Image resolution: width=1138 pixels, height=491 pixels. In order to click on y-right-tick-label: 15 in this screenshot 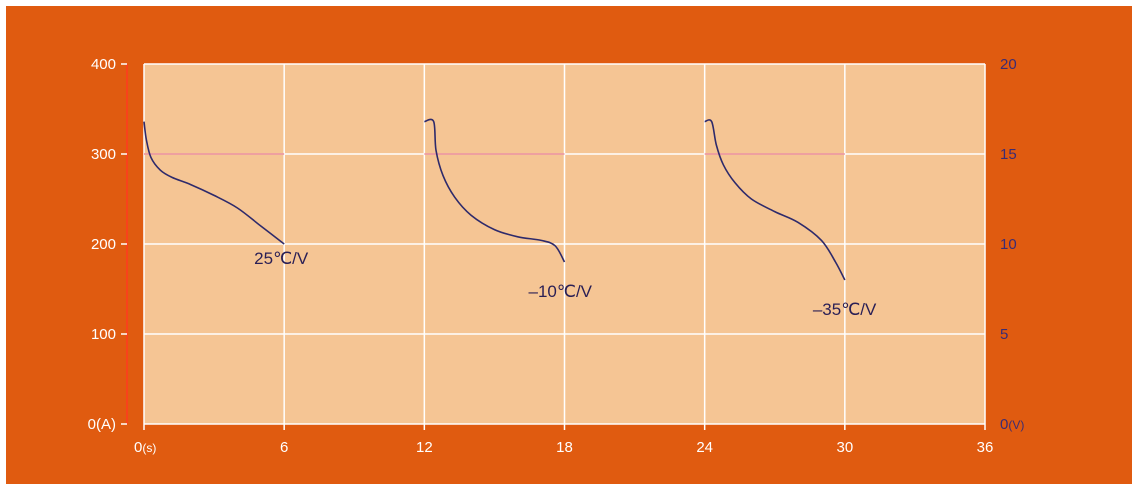, I will do `click(1008, 154)`.